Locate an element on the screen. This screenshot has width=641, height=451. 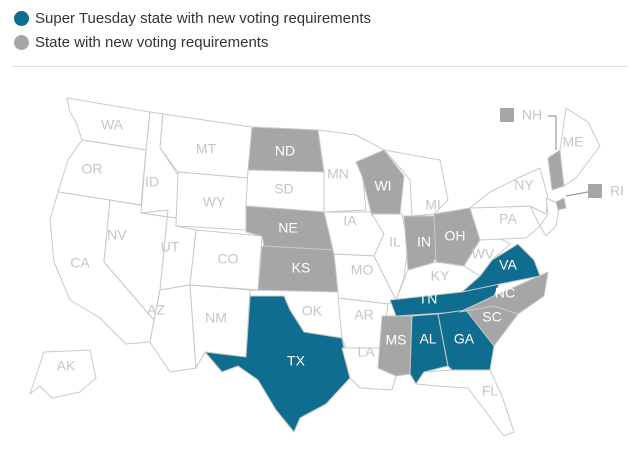
label-ca: CA is located at coordinates (80, 263).